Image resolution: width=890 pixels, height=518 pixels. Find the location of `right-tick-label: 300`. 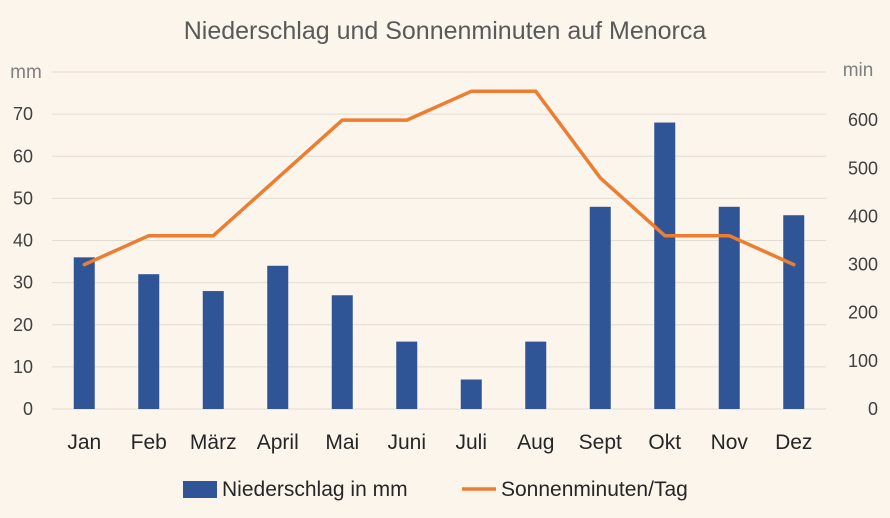

right-tick-label: 300 is located at coordinates (863, 265).